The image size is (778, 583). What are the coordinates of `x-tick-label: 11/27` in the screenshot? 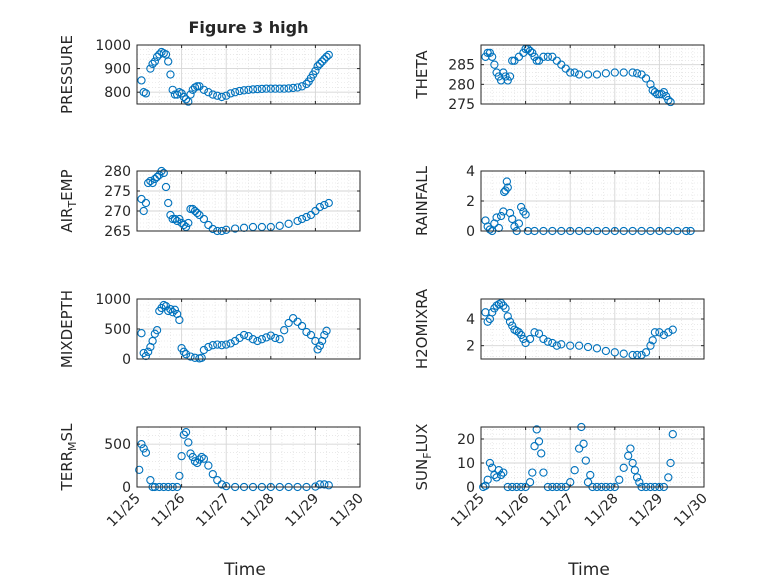 It's located at (557, 511).